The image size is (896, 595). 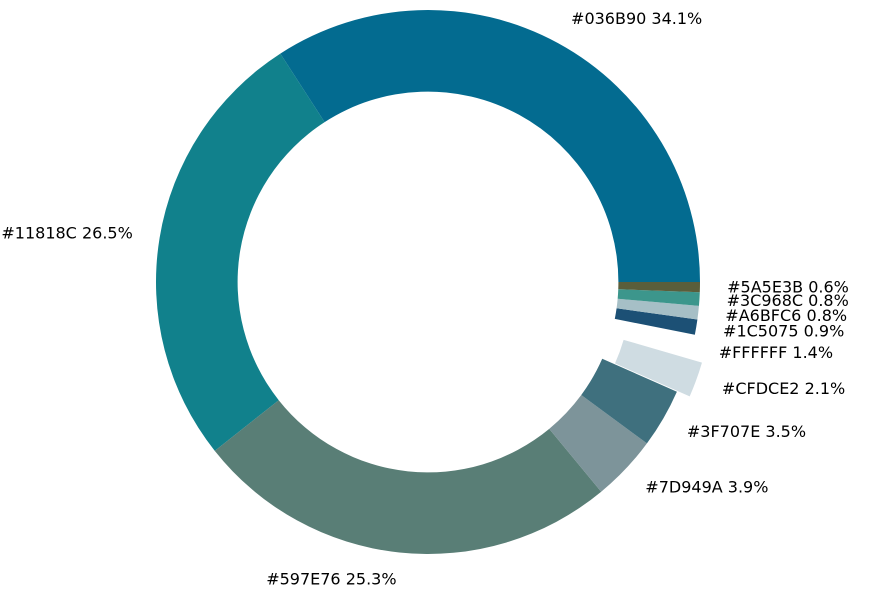 I want to click on slice-value: 0.6%, so click(x=828, y=286).